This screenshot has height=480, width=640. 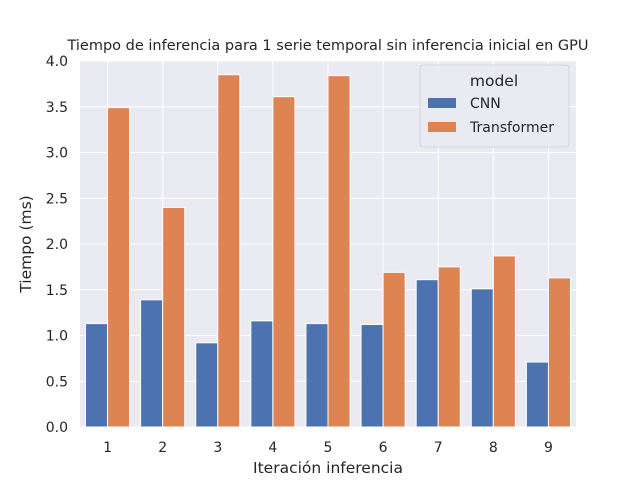 I want to click on x-axis-label: Iteración inferencia, so click(x=328, y=468).